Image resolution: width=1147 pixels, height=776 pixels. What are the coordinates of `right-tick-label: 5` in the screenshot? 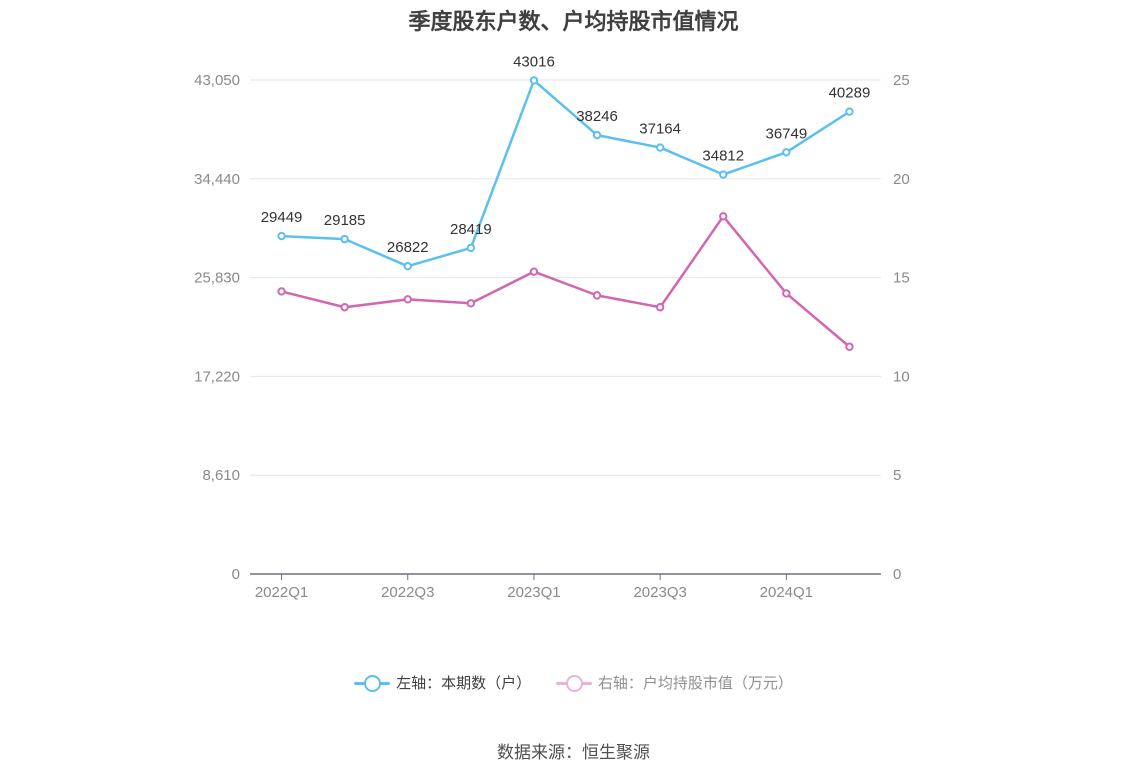 It's located at (897, 475).